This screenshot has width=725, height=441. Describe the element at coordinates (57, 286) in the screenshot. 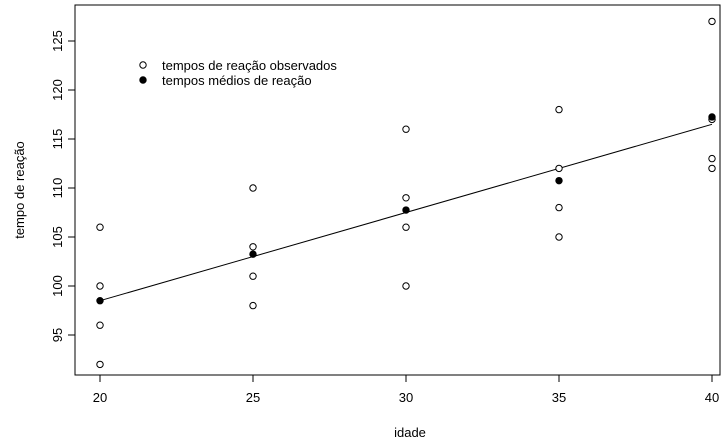

I see `y-tick-label: 100` at that location.